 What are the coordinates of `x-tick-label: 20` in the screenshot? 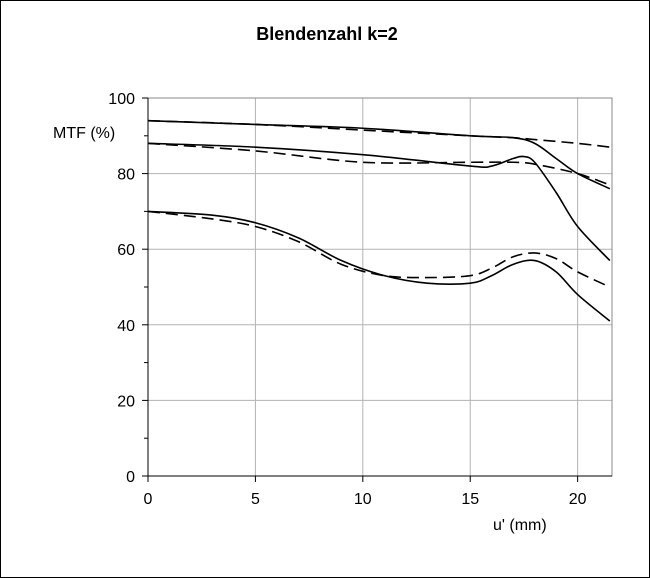 It's located at (578, 499).